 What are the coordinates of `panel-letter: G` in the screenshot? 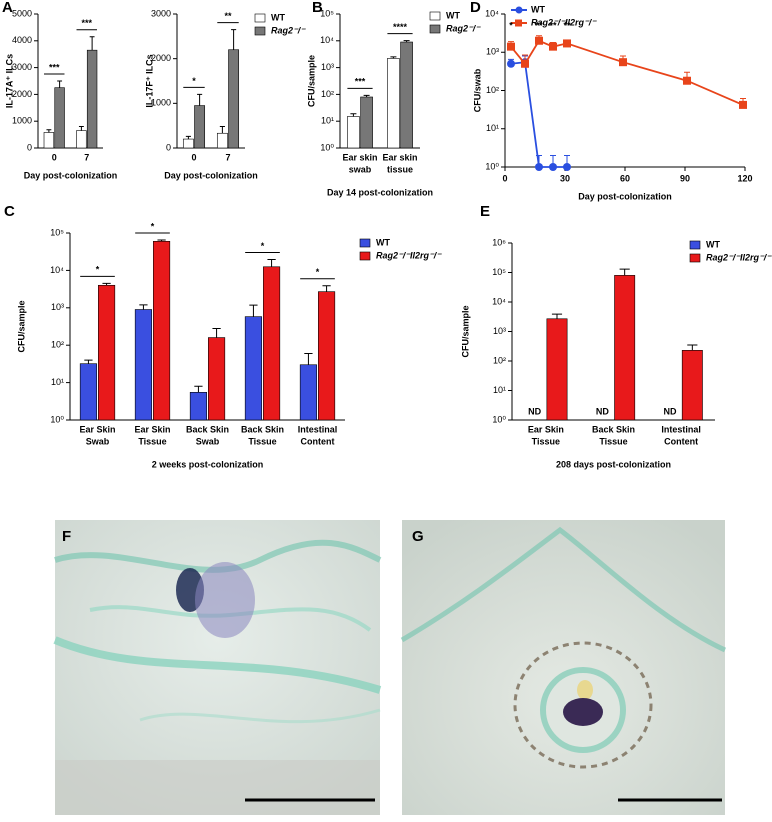 It's located at (418, 536).